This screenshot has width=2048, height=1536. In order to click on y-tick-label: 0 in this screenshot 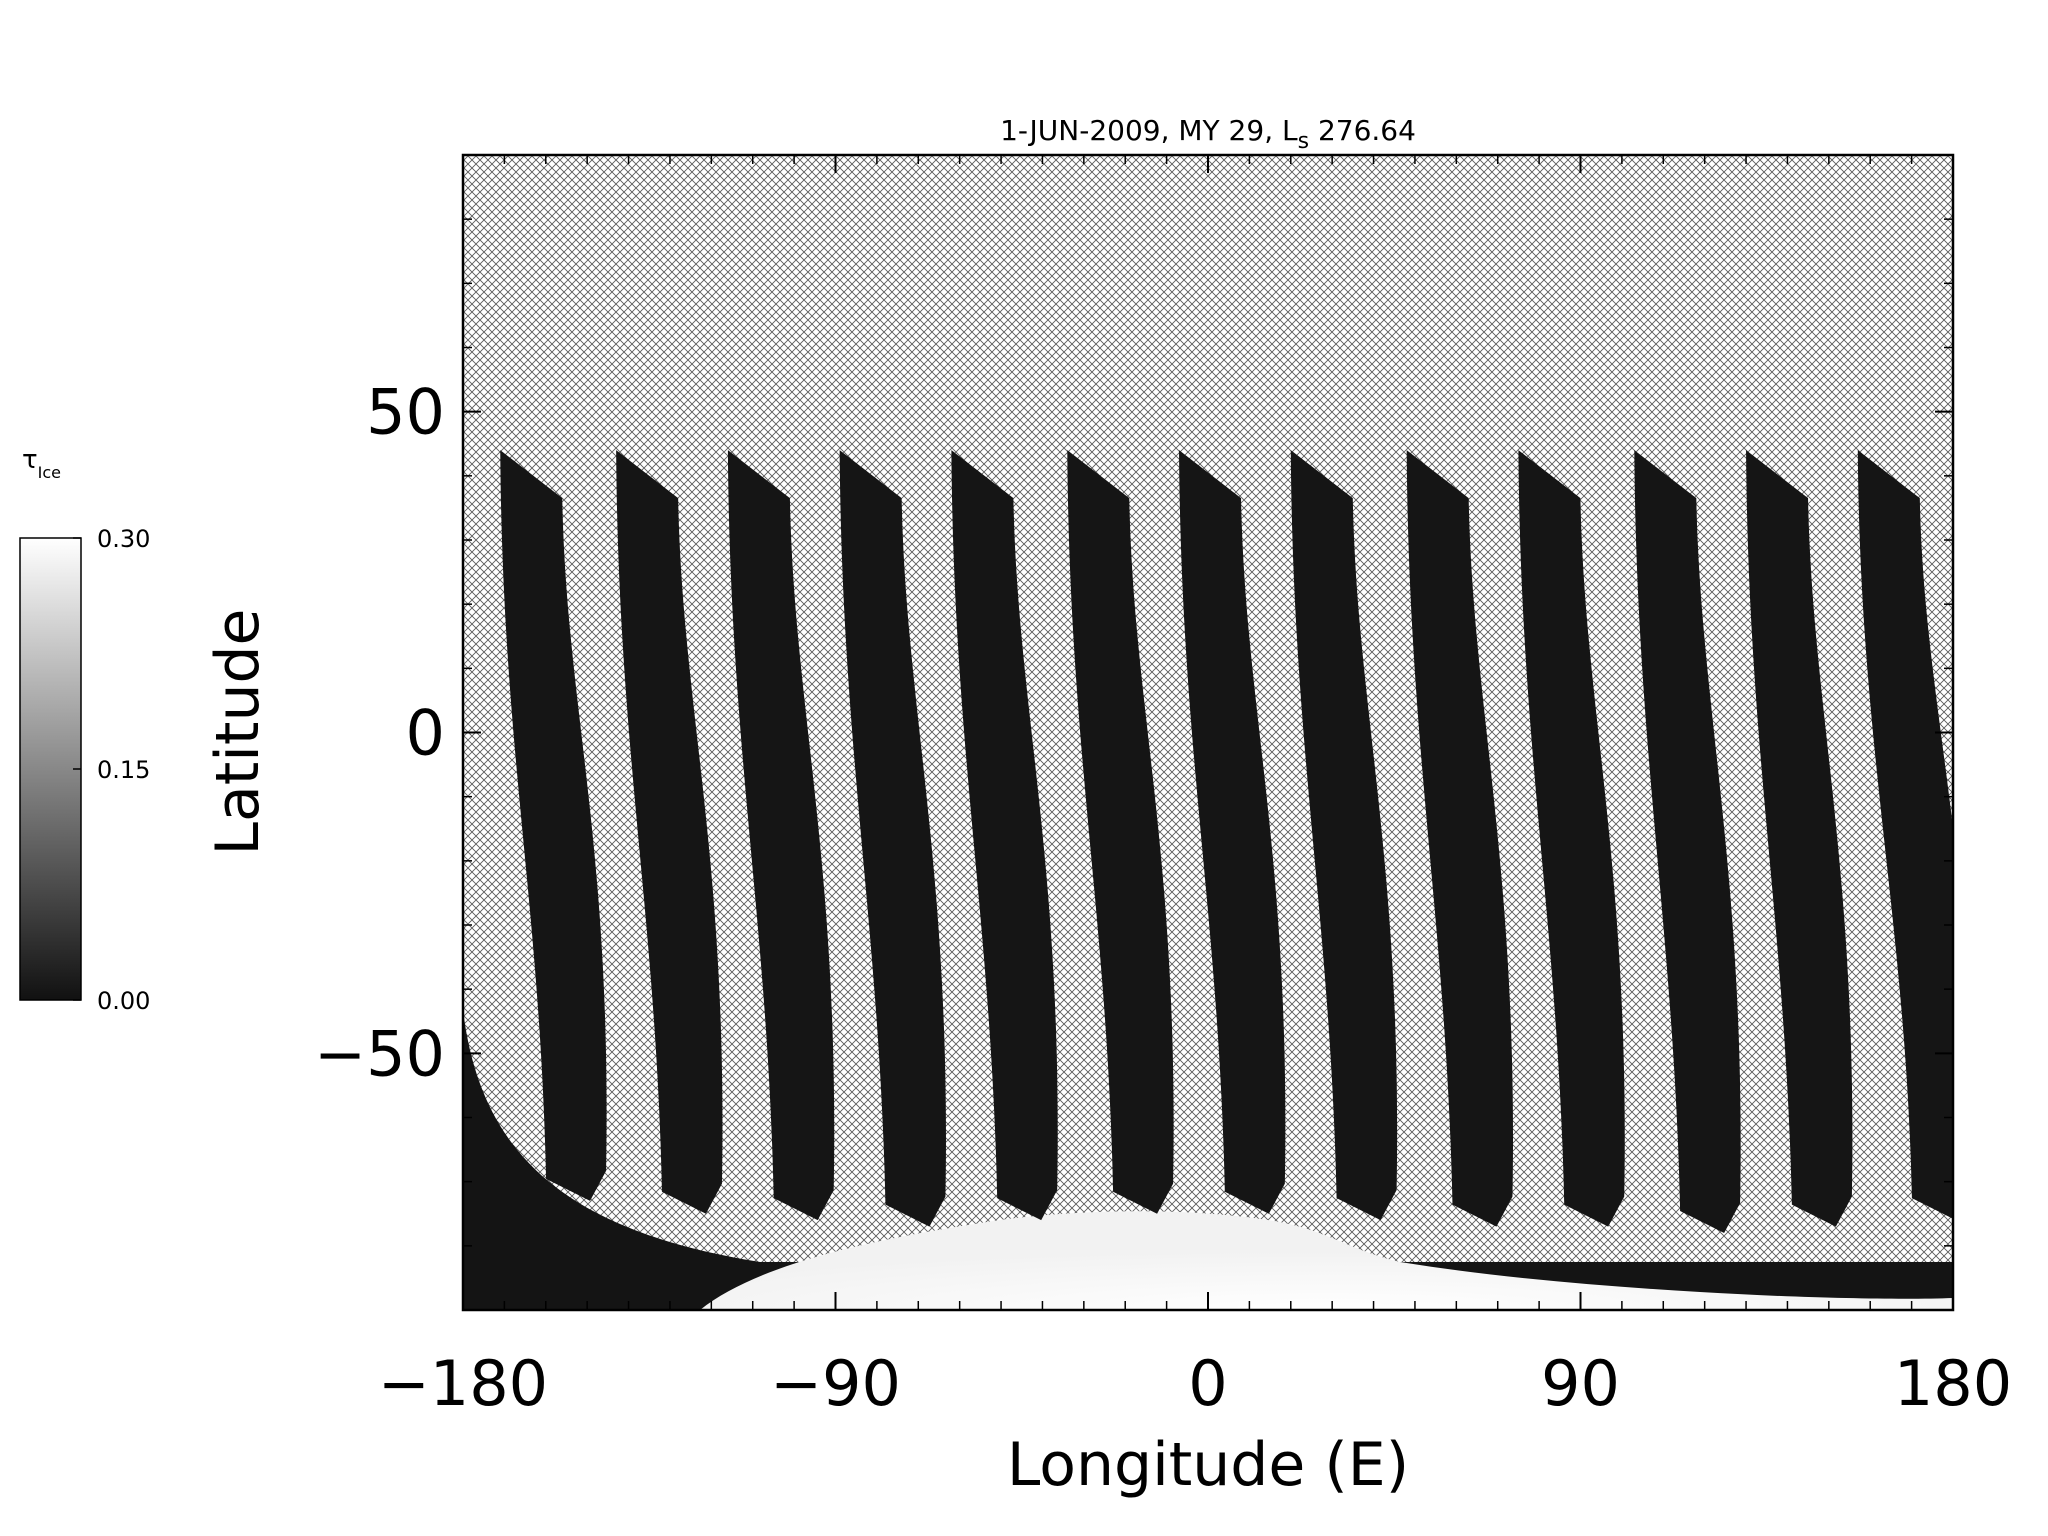, I will do `click(425, 733)`.